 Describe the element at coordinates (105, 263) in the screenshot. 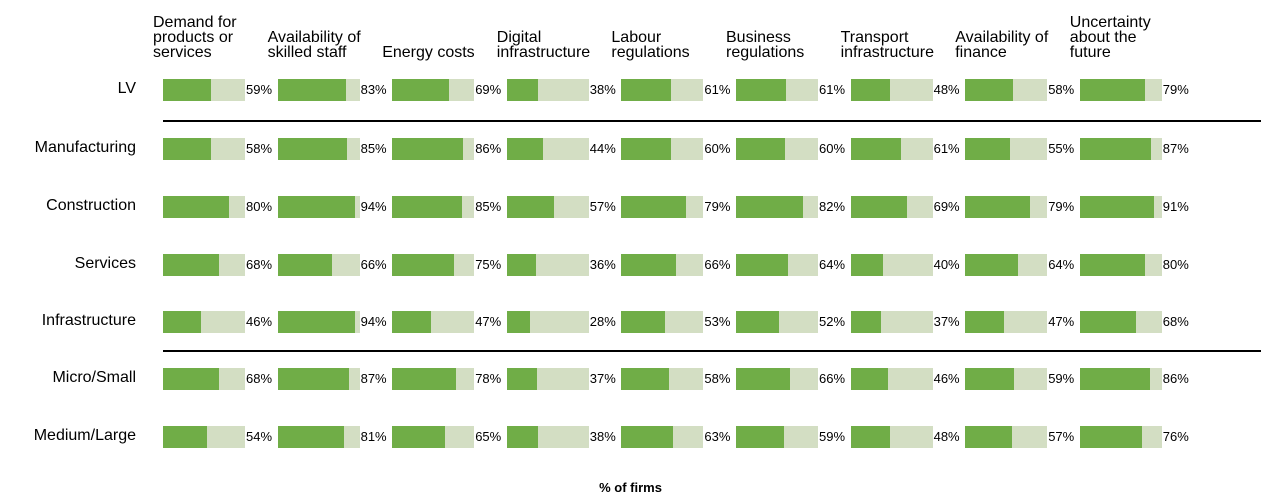

I see `row-label: Services` at that location.